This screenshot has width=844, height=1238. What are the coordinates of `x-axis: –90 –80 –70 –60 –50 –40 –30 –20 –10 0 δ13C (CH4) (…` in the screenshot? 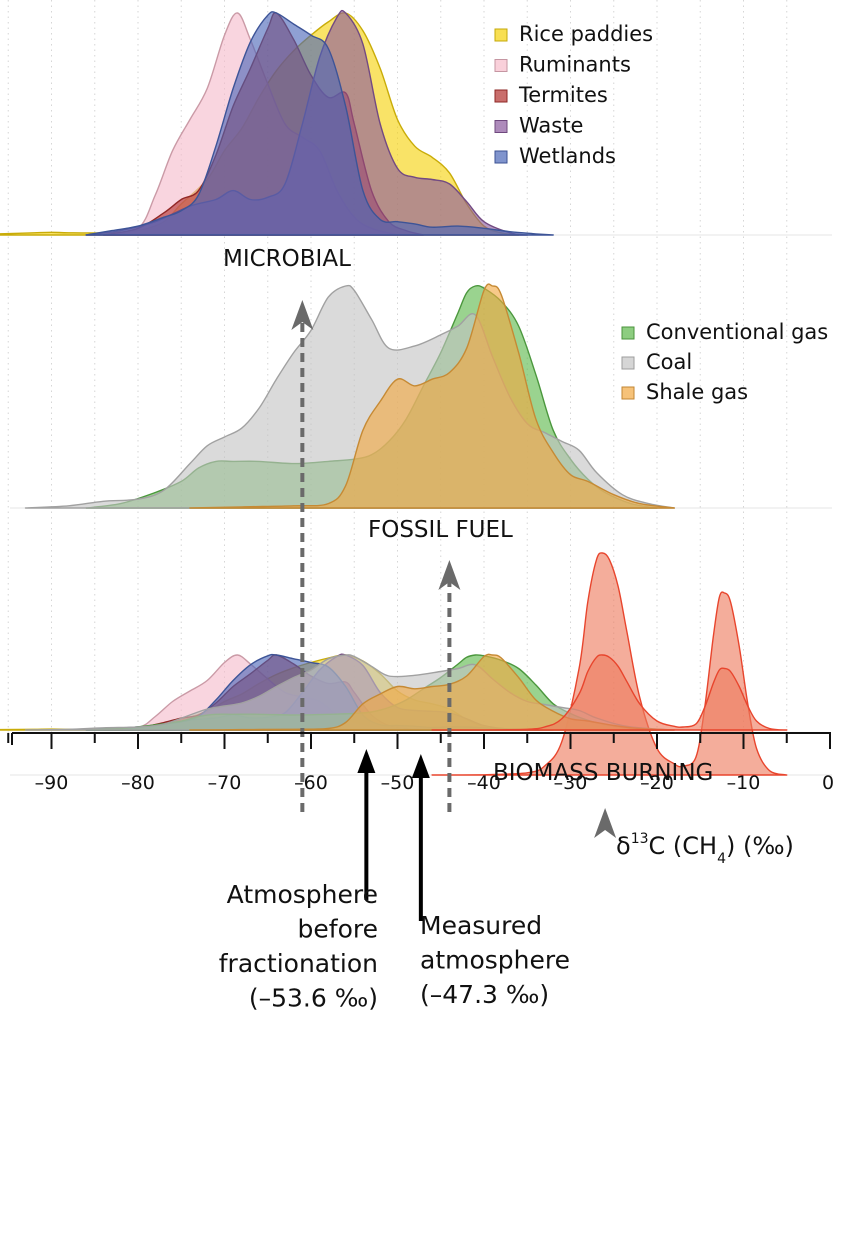 It's located at (420, 799).